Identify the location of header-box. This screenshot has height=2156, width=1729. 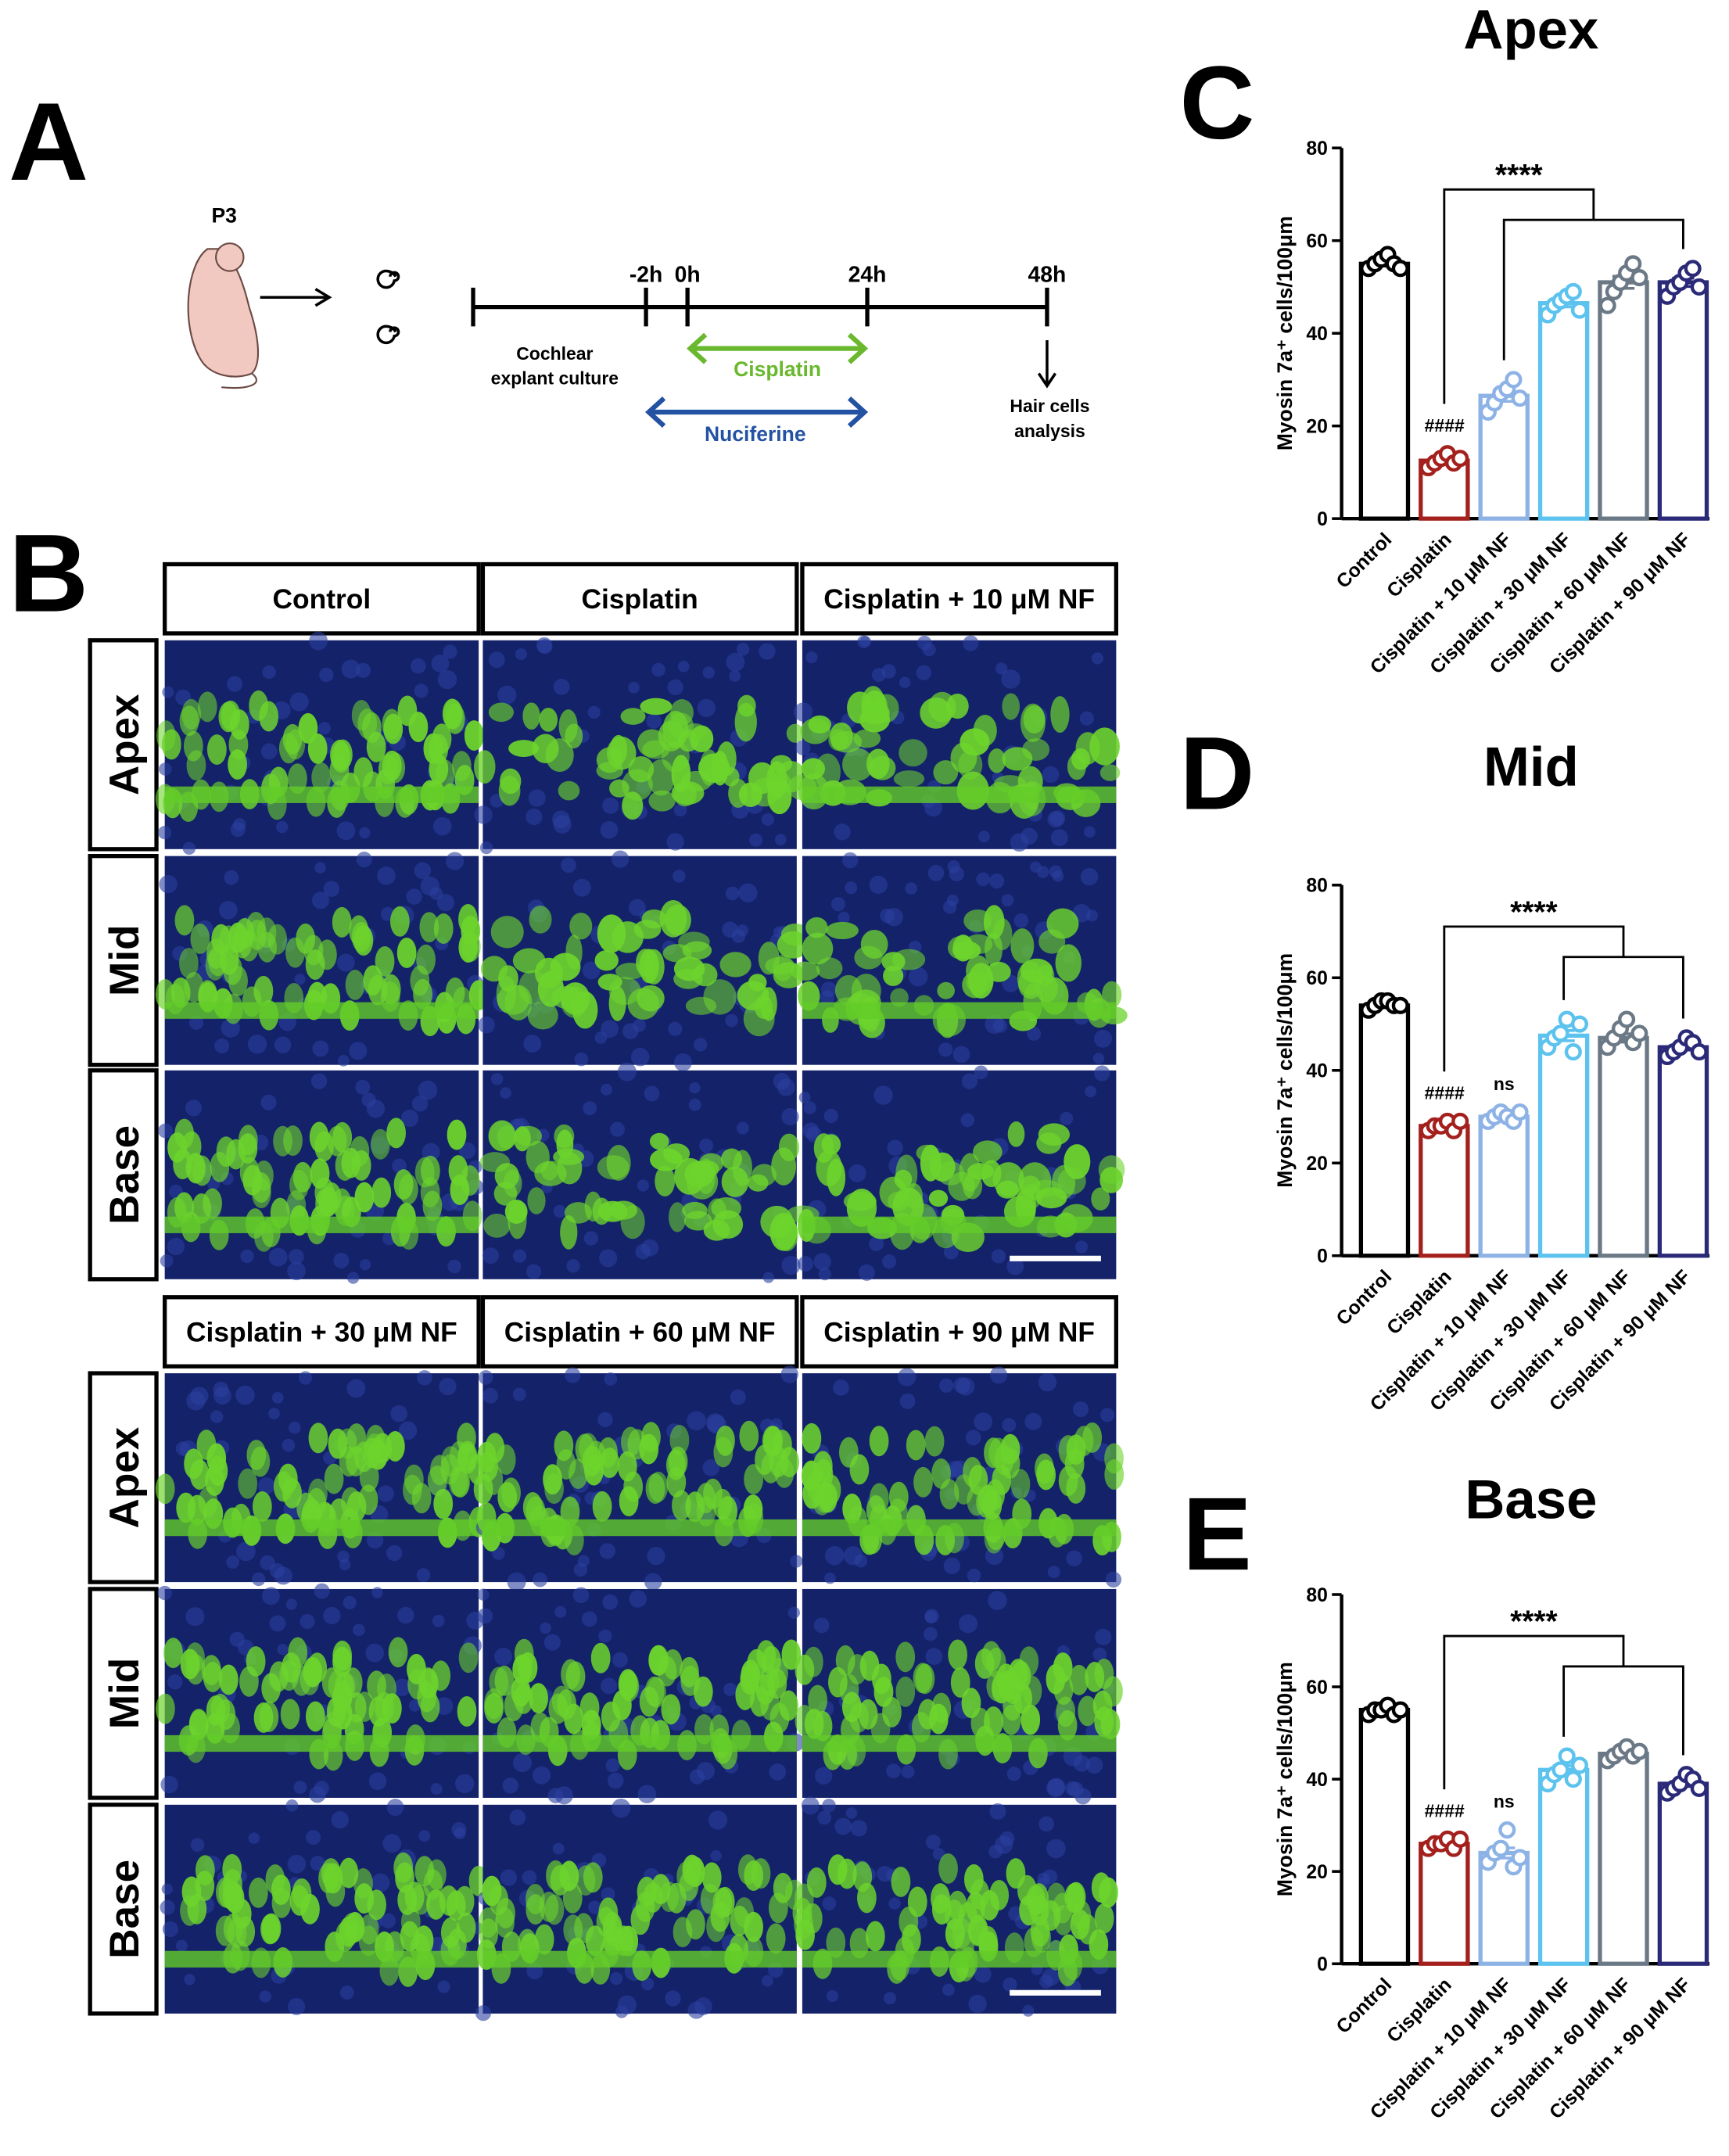
(322, 1332).